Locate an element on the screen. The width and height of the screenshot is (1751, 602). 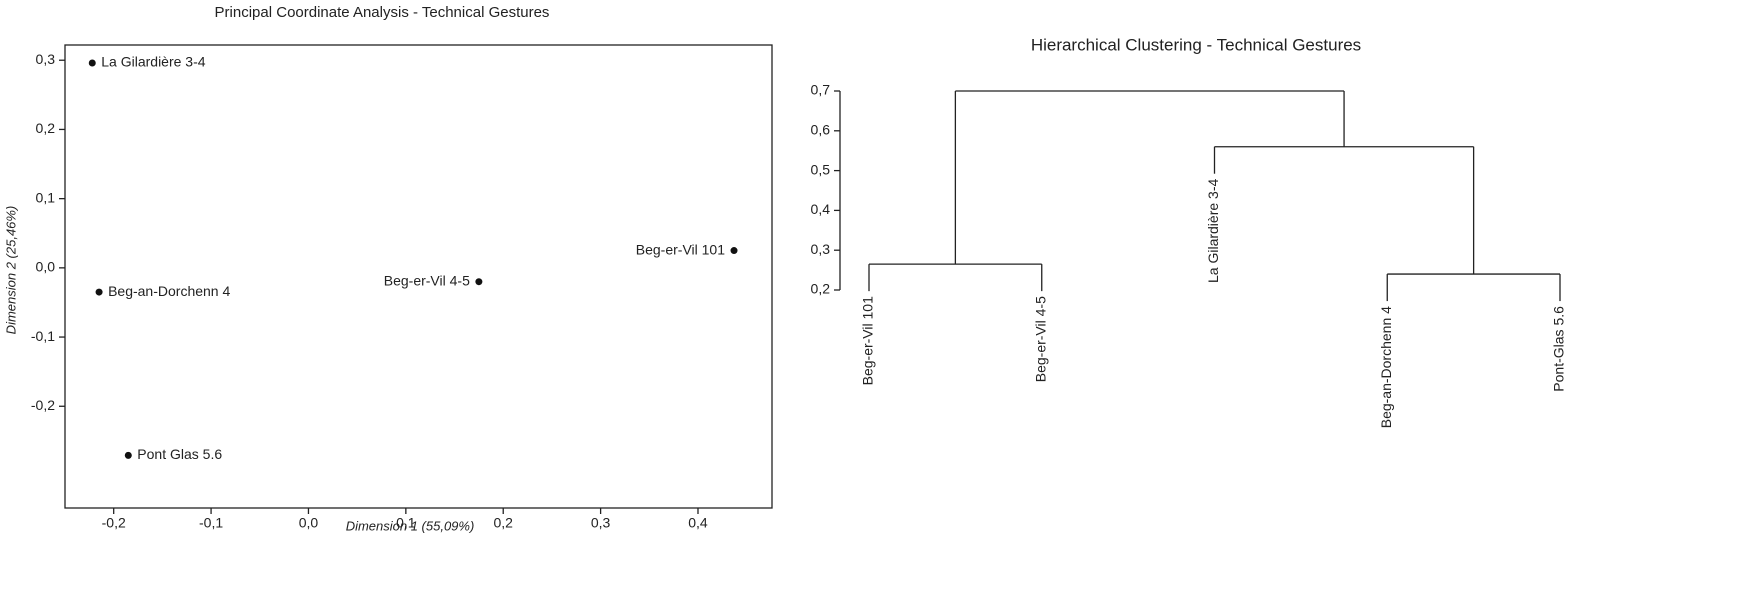
y-tick-label: 0,0 is located at coordinates (46, 267).